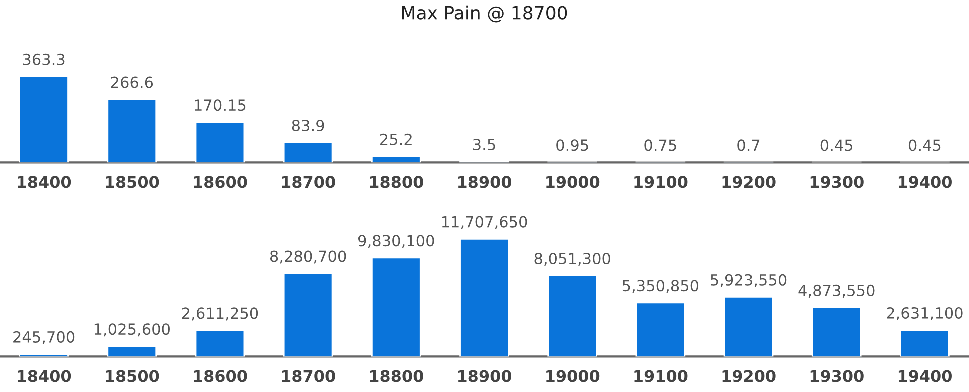 Image resolution: width=969 pixels, height=392 pixels. What do you see at coordinates (749, 146) in the screenshot?
I see `data-label: 0.7` at bounding box center [749, 146].